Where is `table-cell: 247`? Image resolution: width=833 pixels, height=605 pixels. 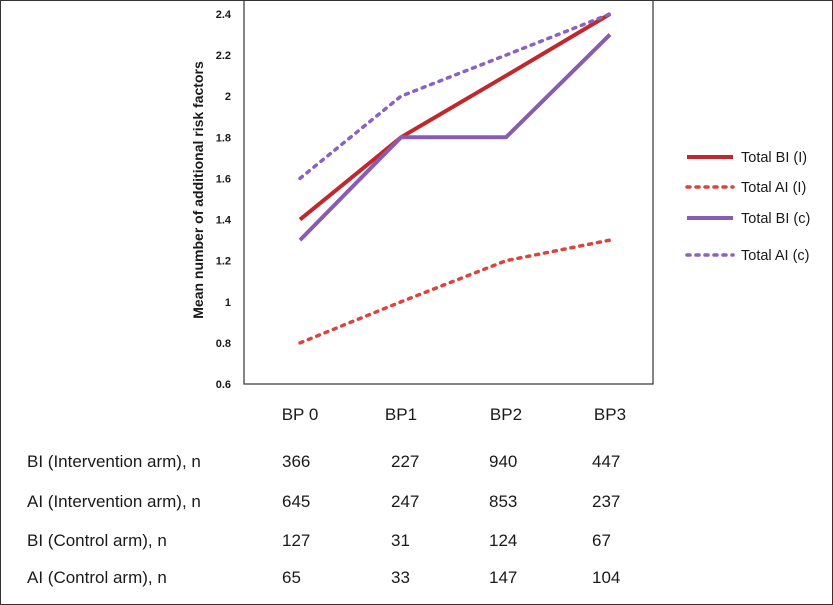
table-cell: 247 is located at coordinates (405, 501).